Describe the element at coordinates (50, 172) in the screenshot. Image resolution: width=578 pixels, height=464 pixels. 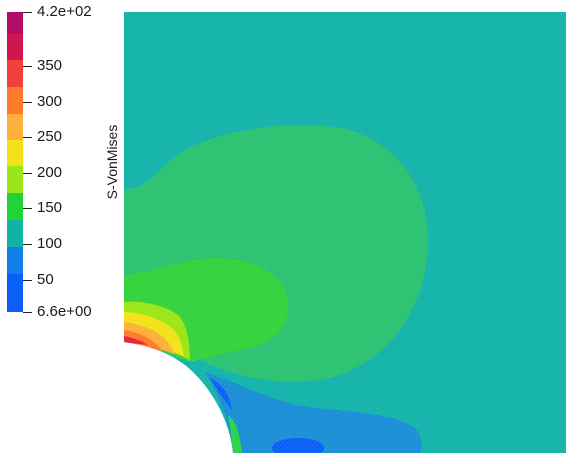
I see `colorbar-tick-label: 200` at that location.